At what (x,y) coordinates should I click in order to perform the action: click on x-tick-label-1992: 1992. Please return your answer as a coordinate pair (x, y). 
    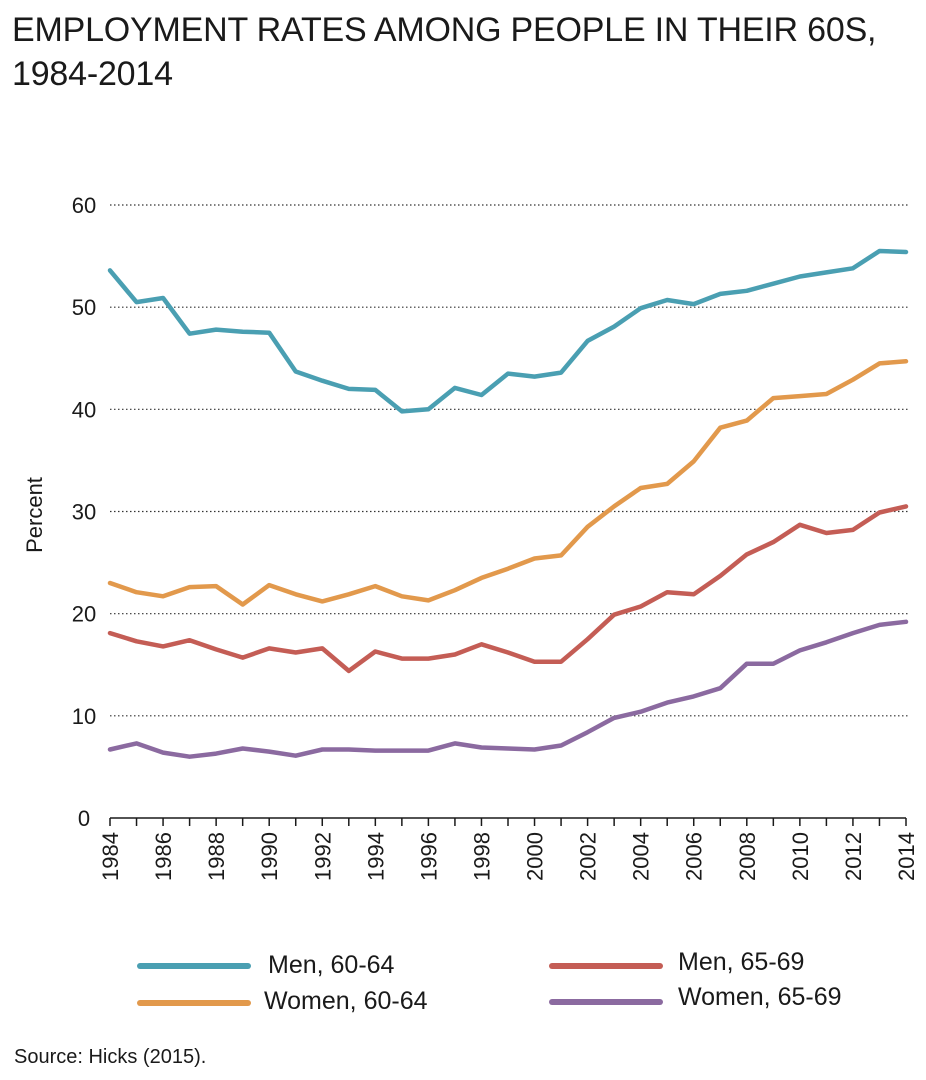
    Looking at the image, I should click on (322, 856).